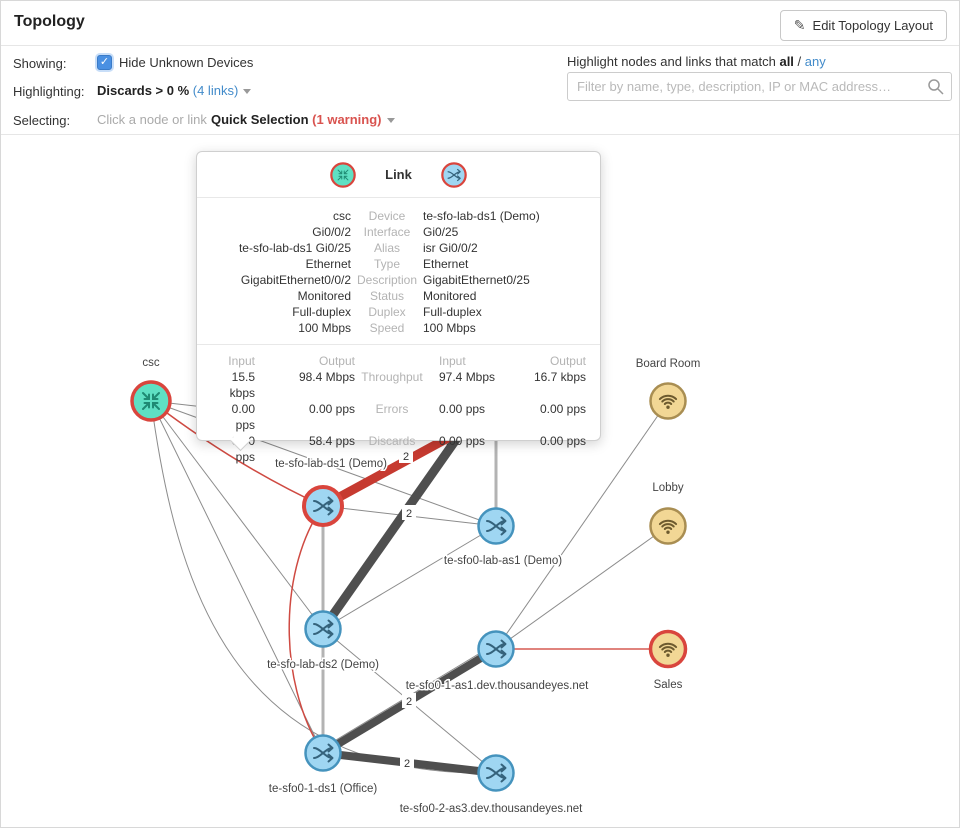 The image size is (960, 828). What do you see at coordinates (436, 216) in the screenshot?
I see `tooltip-row: csc Device te-sfo-lab-ds1 (Demo)` at bounding box center [436, 216].